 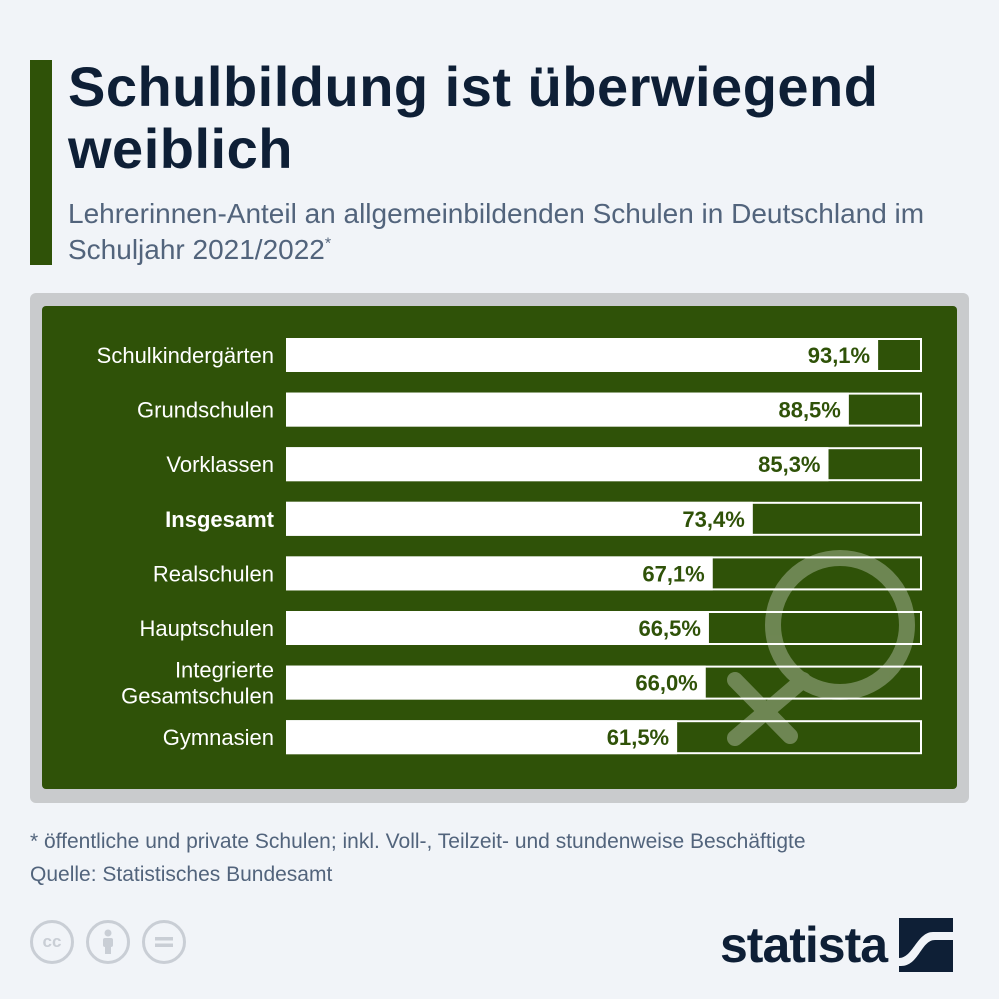 I want to click on female-symbol-icon, so click(x=821, y=648).